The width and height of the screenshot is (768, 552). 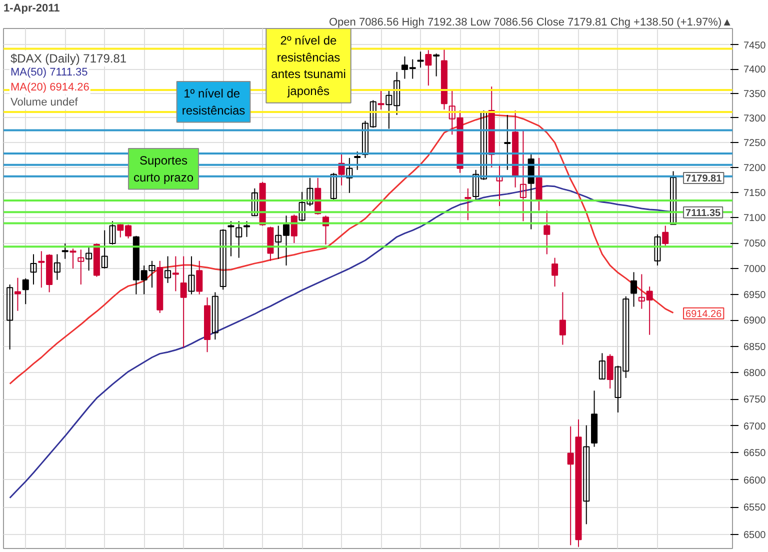 What do you see at coordinates (755, 118) in the screenshot?
I see `y-tick-label: 7300` at bounding box center [755, 118].